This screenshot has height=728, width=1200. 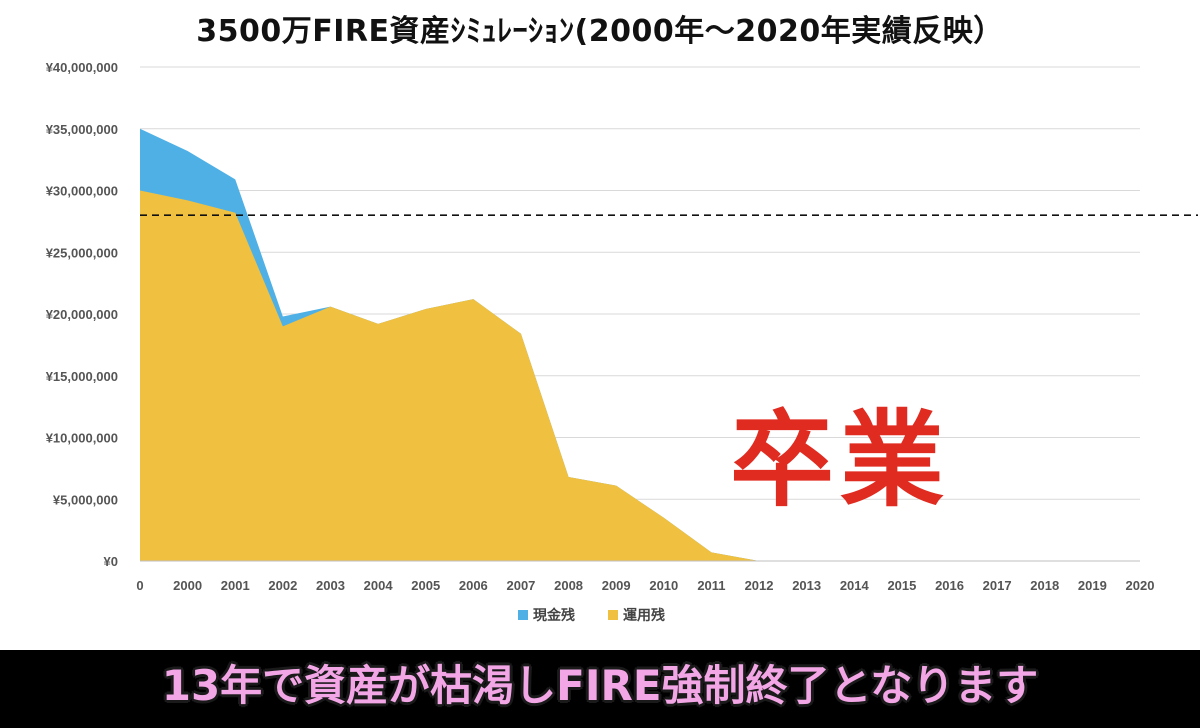 I want to click on x-tick-label: 2005, so click(x=425, y=585).